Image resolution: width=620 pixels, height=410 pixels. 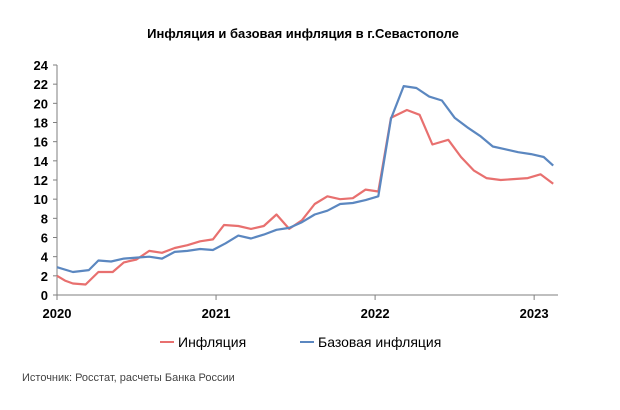 What do you see at coordinates (41, 161) in the screenshot?
I see `y-tick-label: 14` at bounding box center [41, 161].